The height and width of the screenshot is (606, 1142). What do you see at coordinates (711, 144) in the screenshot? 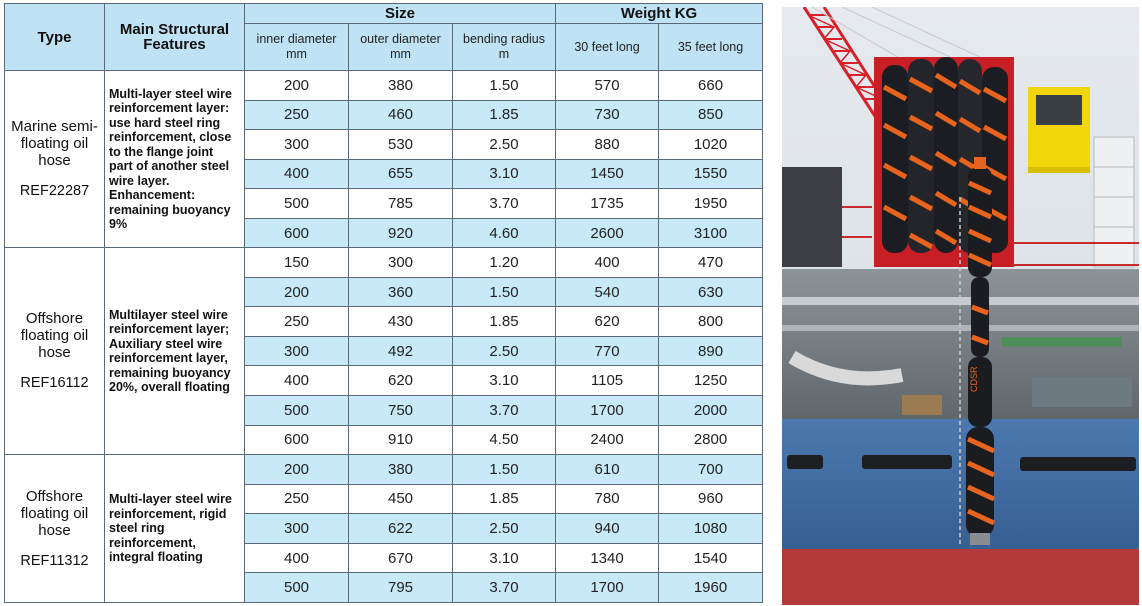
I see `weight-35ft-value: 1020` at bounding box center [711, 144].